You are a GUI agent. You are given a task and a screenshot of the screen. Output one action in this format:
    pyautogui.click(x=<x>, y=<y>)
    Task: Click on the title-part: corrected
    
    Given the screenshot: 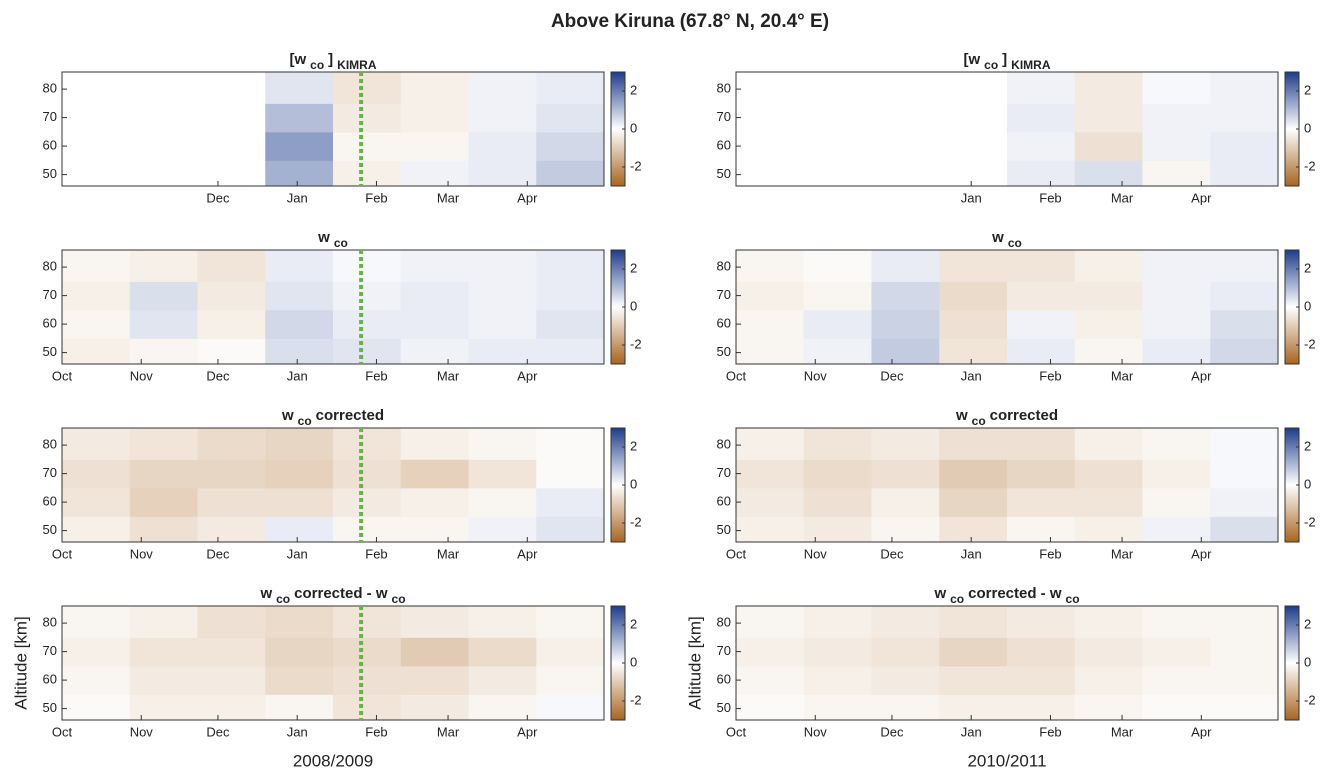 What is the action you would take?
    pyautogui.click(x=350, y=415)
    